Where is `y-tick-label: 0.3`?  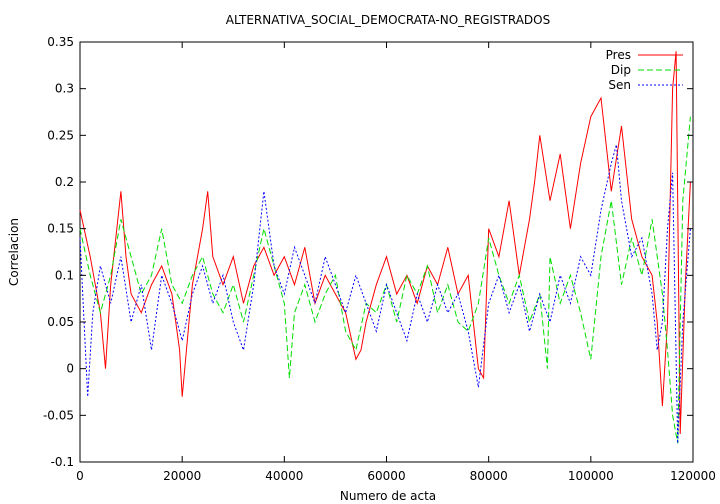 y-tick-label: 0.3 is located at coordinates (64, 89).